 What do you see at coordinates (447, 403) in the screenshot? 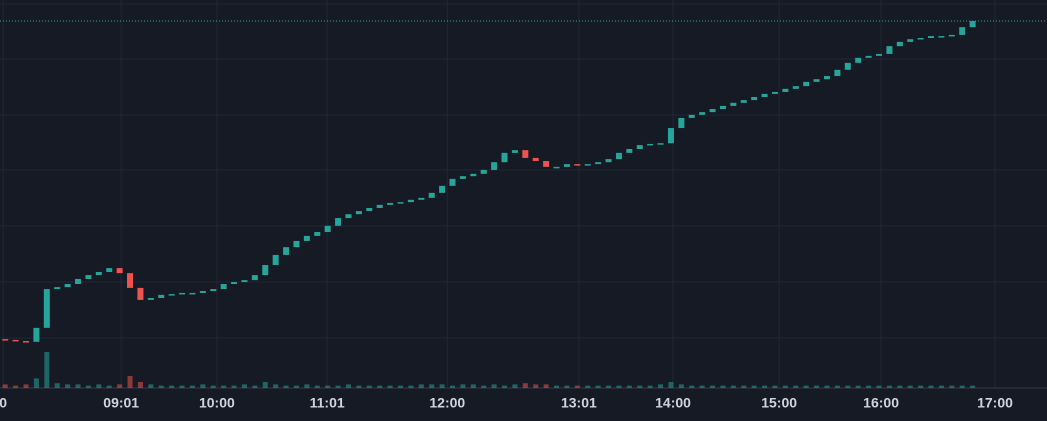
I see `x-tick-label: 12:00` at bounding box center [447, 403].